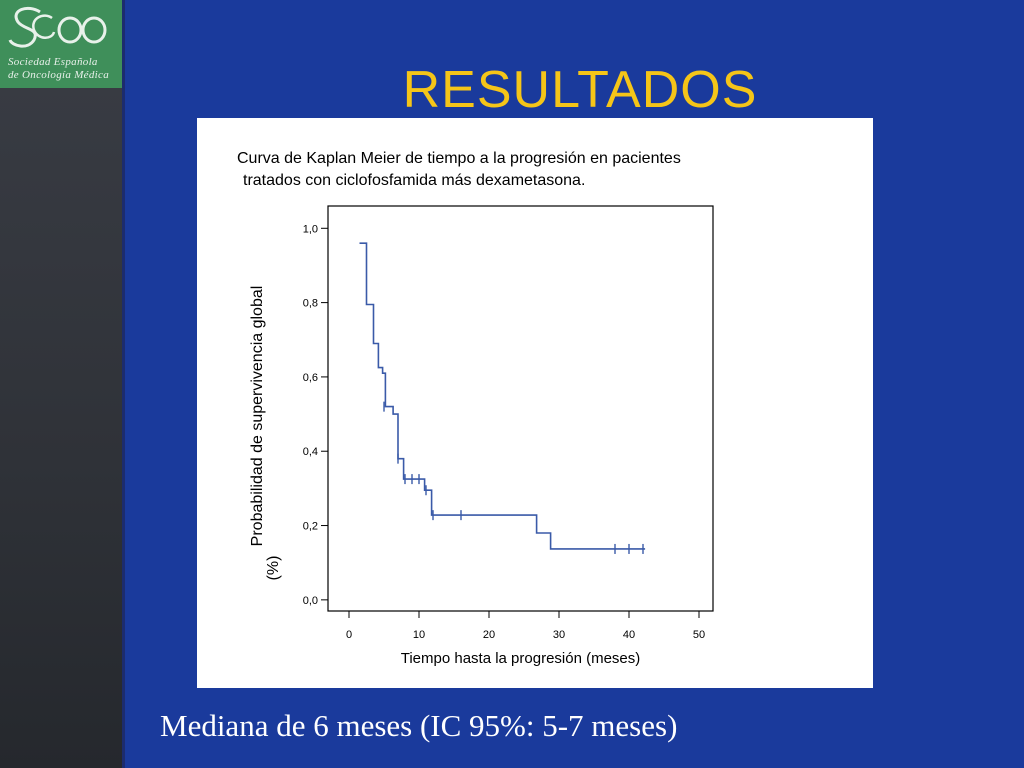 Image resolution: width=1024 pixels, height=768 pixels. Describe the element at coordinates (559, 635) in the screenshot. I see `x-tick-label: 30` at that location.